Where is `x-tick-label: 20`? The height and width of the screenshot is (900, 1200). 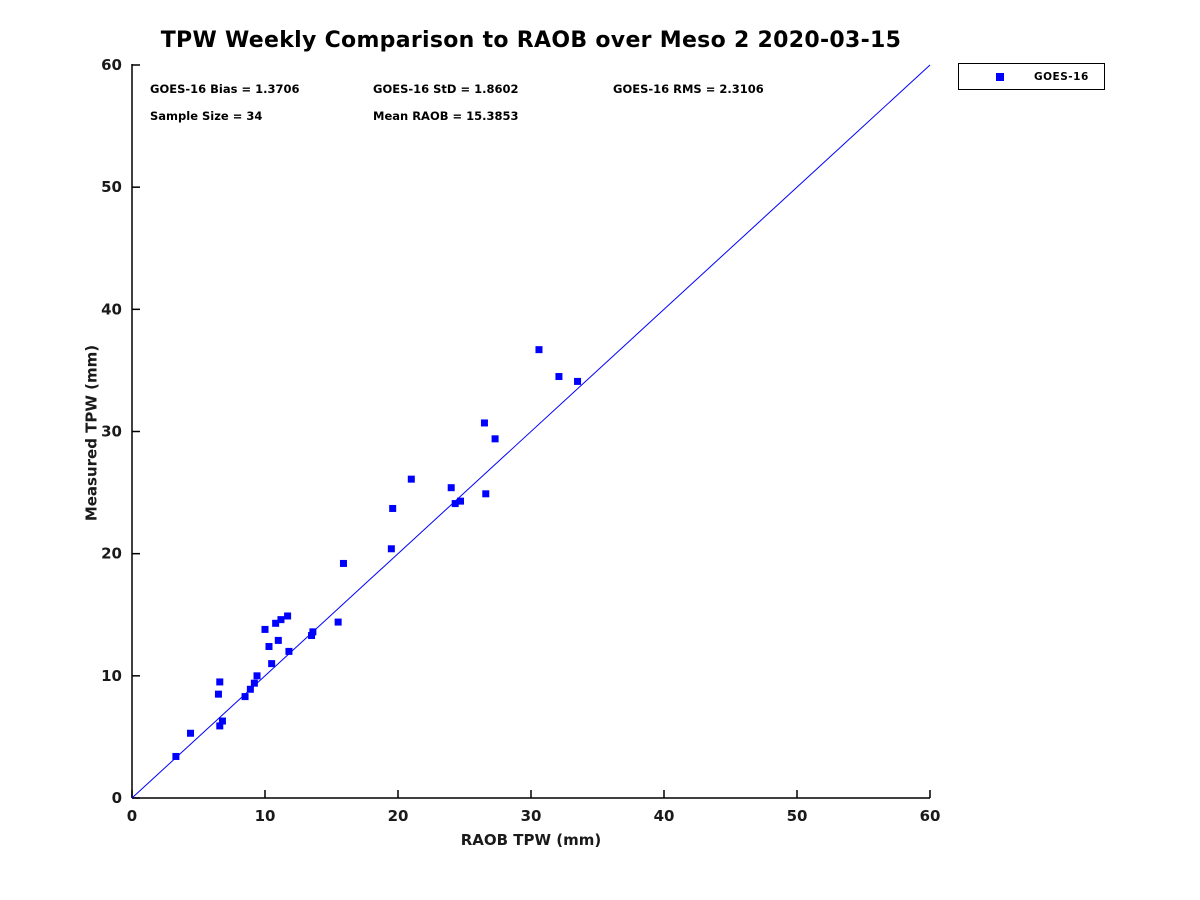 x-tick-label: 20 is located at coordinates (398, 816).